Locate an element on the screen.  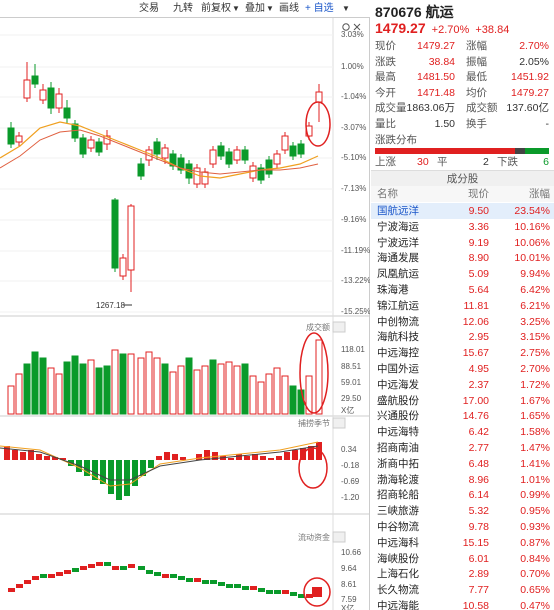
list-item: 锦江航运 11.81 6.21% is located at coordinates (462, 306).